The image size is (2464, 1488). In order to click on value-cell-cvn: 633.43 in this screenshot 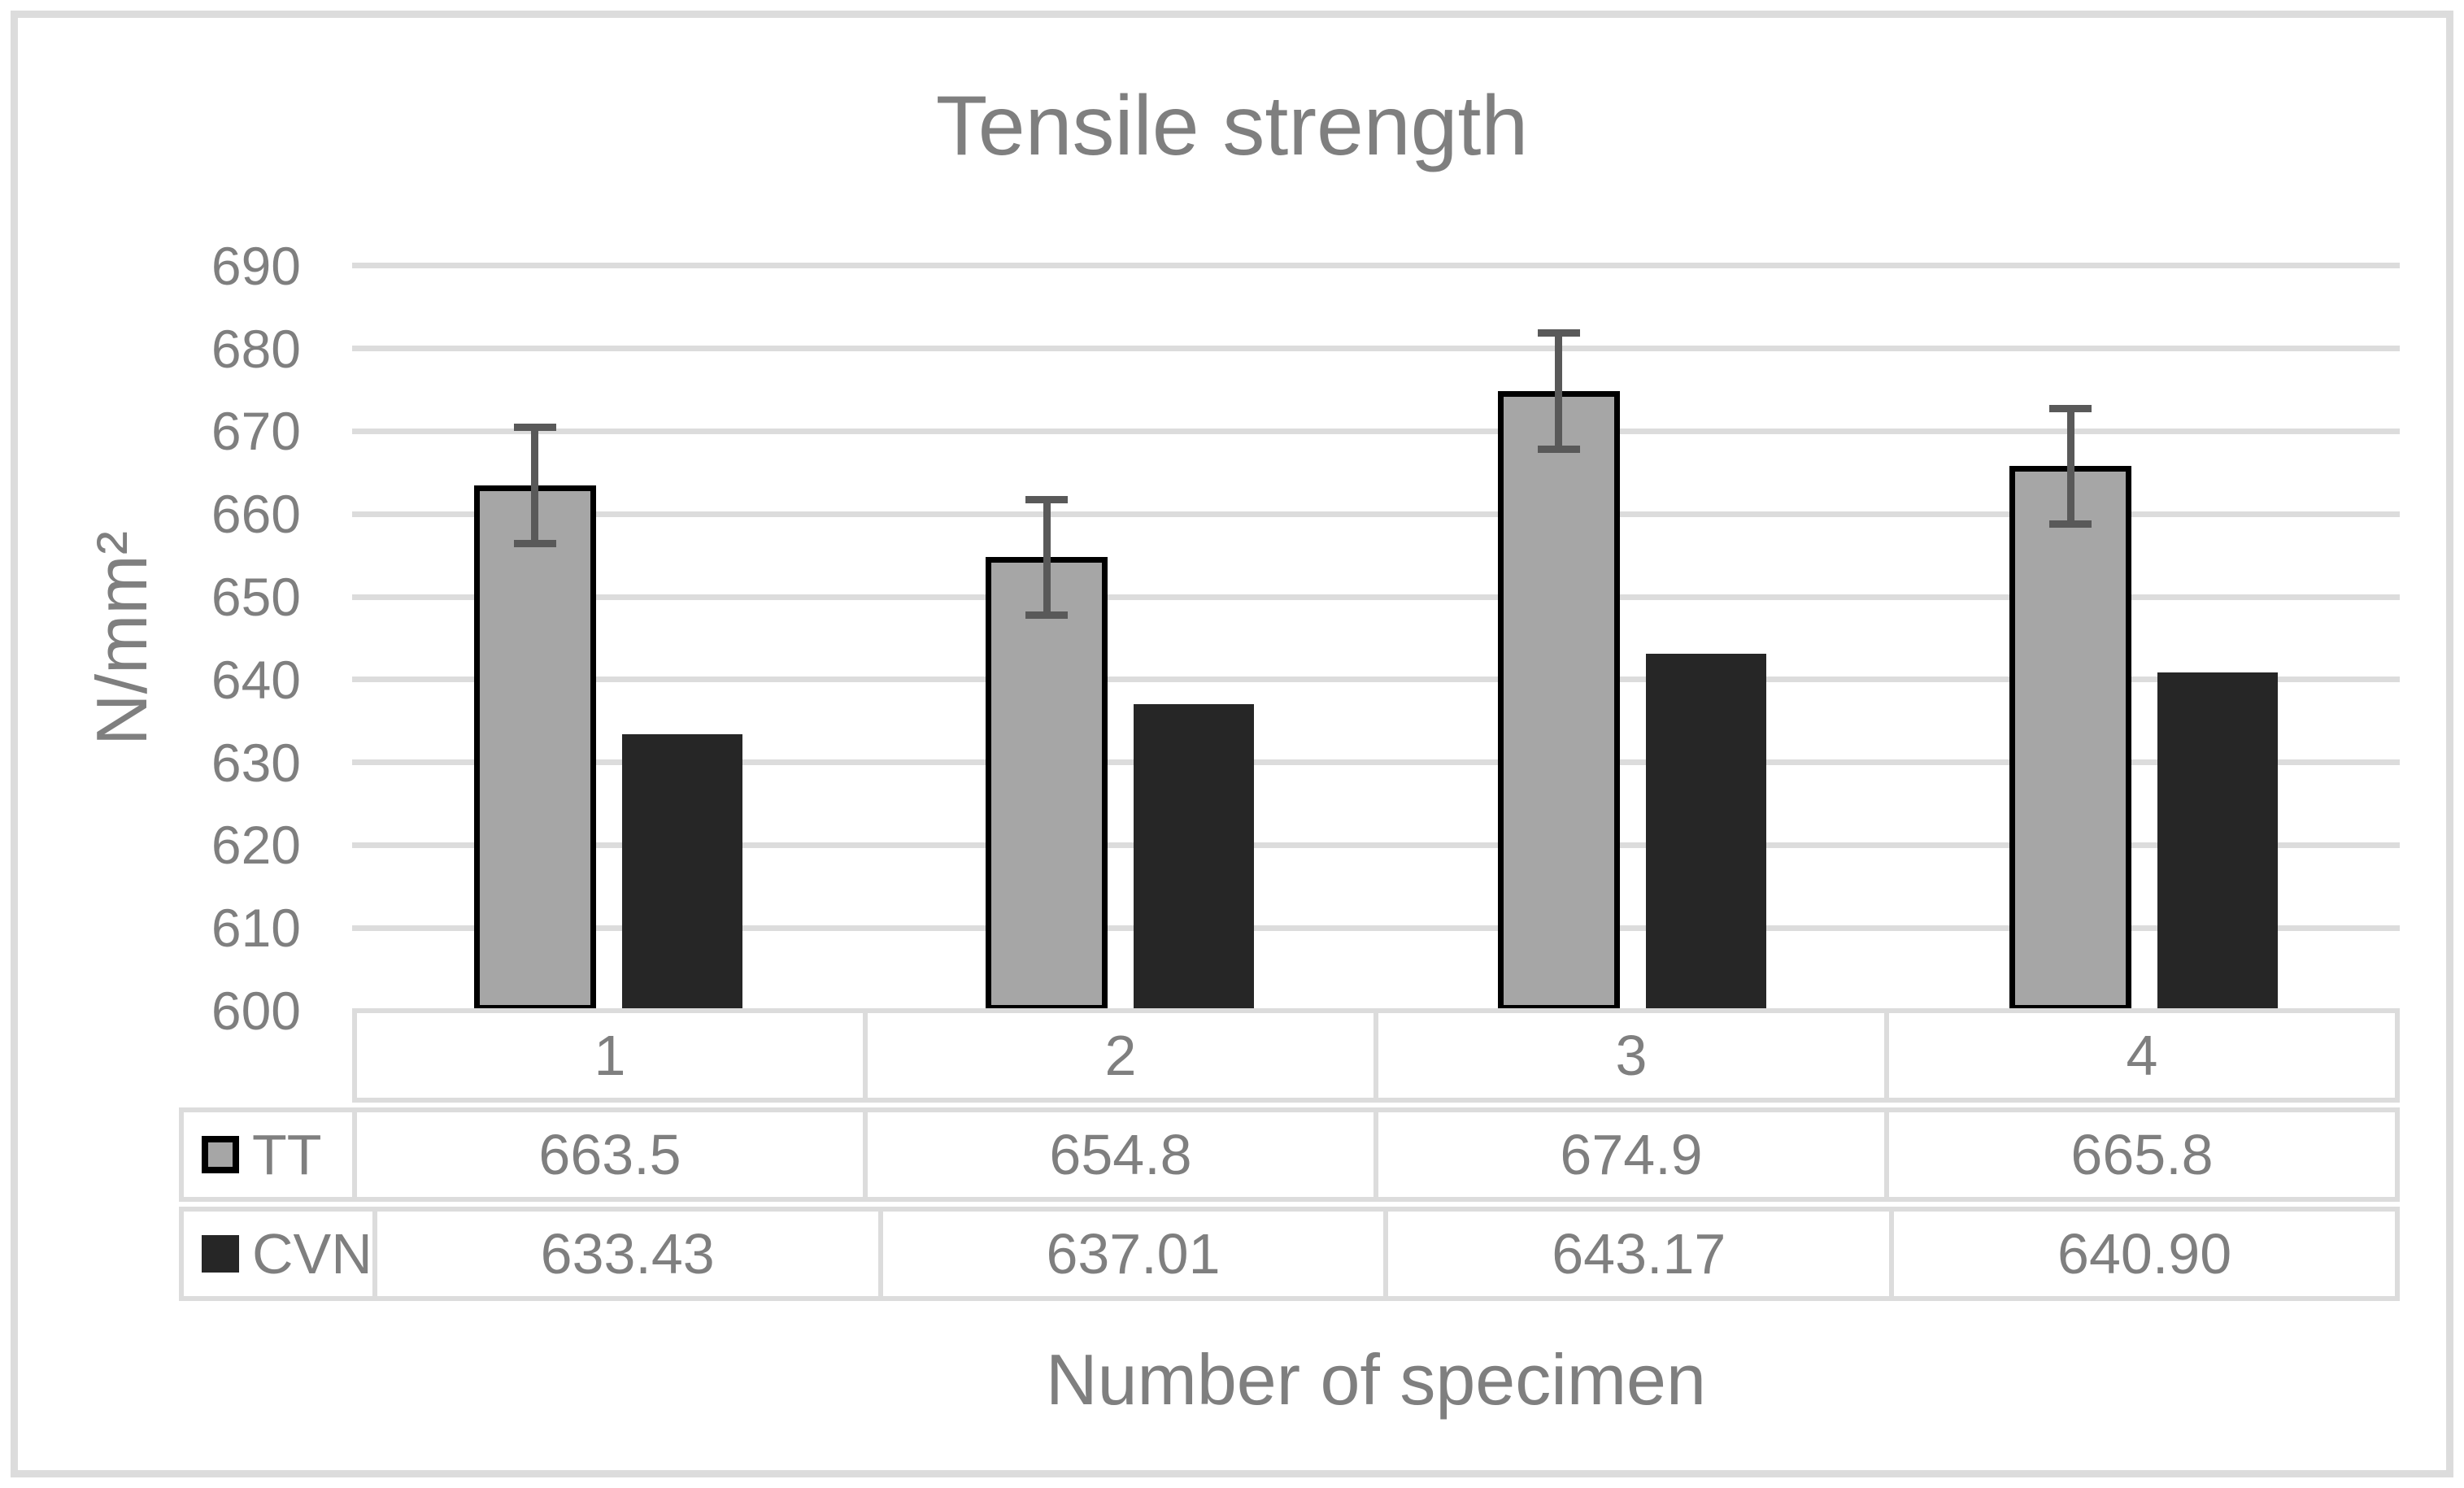, I will do `click(625, 1254)`.